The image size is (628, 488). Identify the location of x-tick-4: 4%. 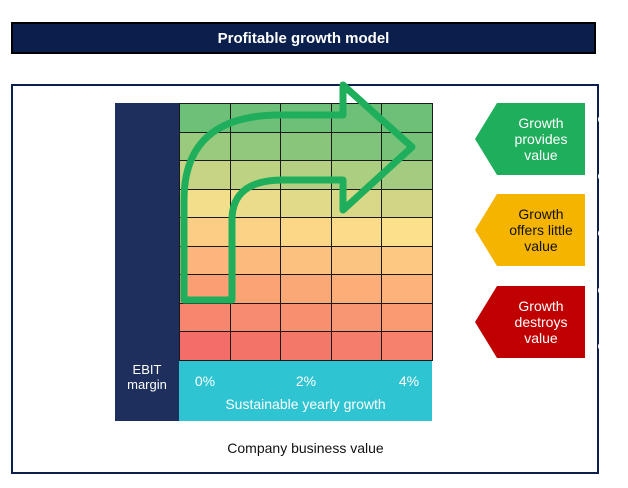
(409, 381).